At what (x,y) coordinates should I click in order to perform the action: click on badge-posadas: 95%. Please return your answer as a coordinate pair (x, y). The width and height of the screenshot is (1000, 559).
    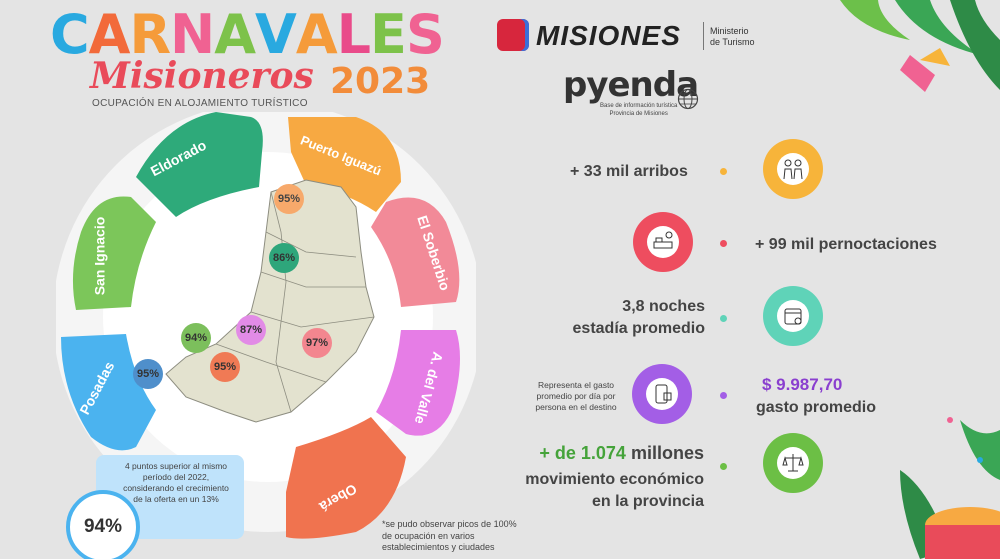
    Looking at the image, I should click on (148, 374).